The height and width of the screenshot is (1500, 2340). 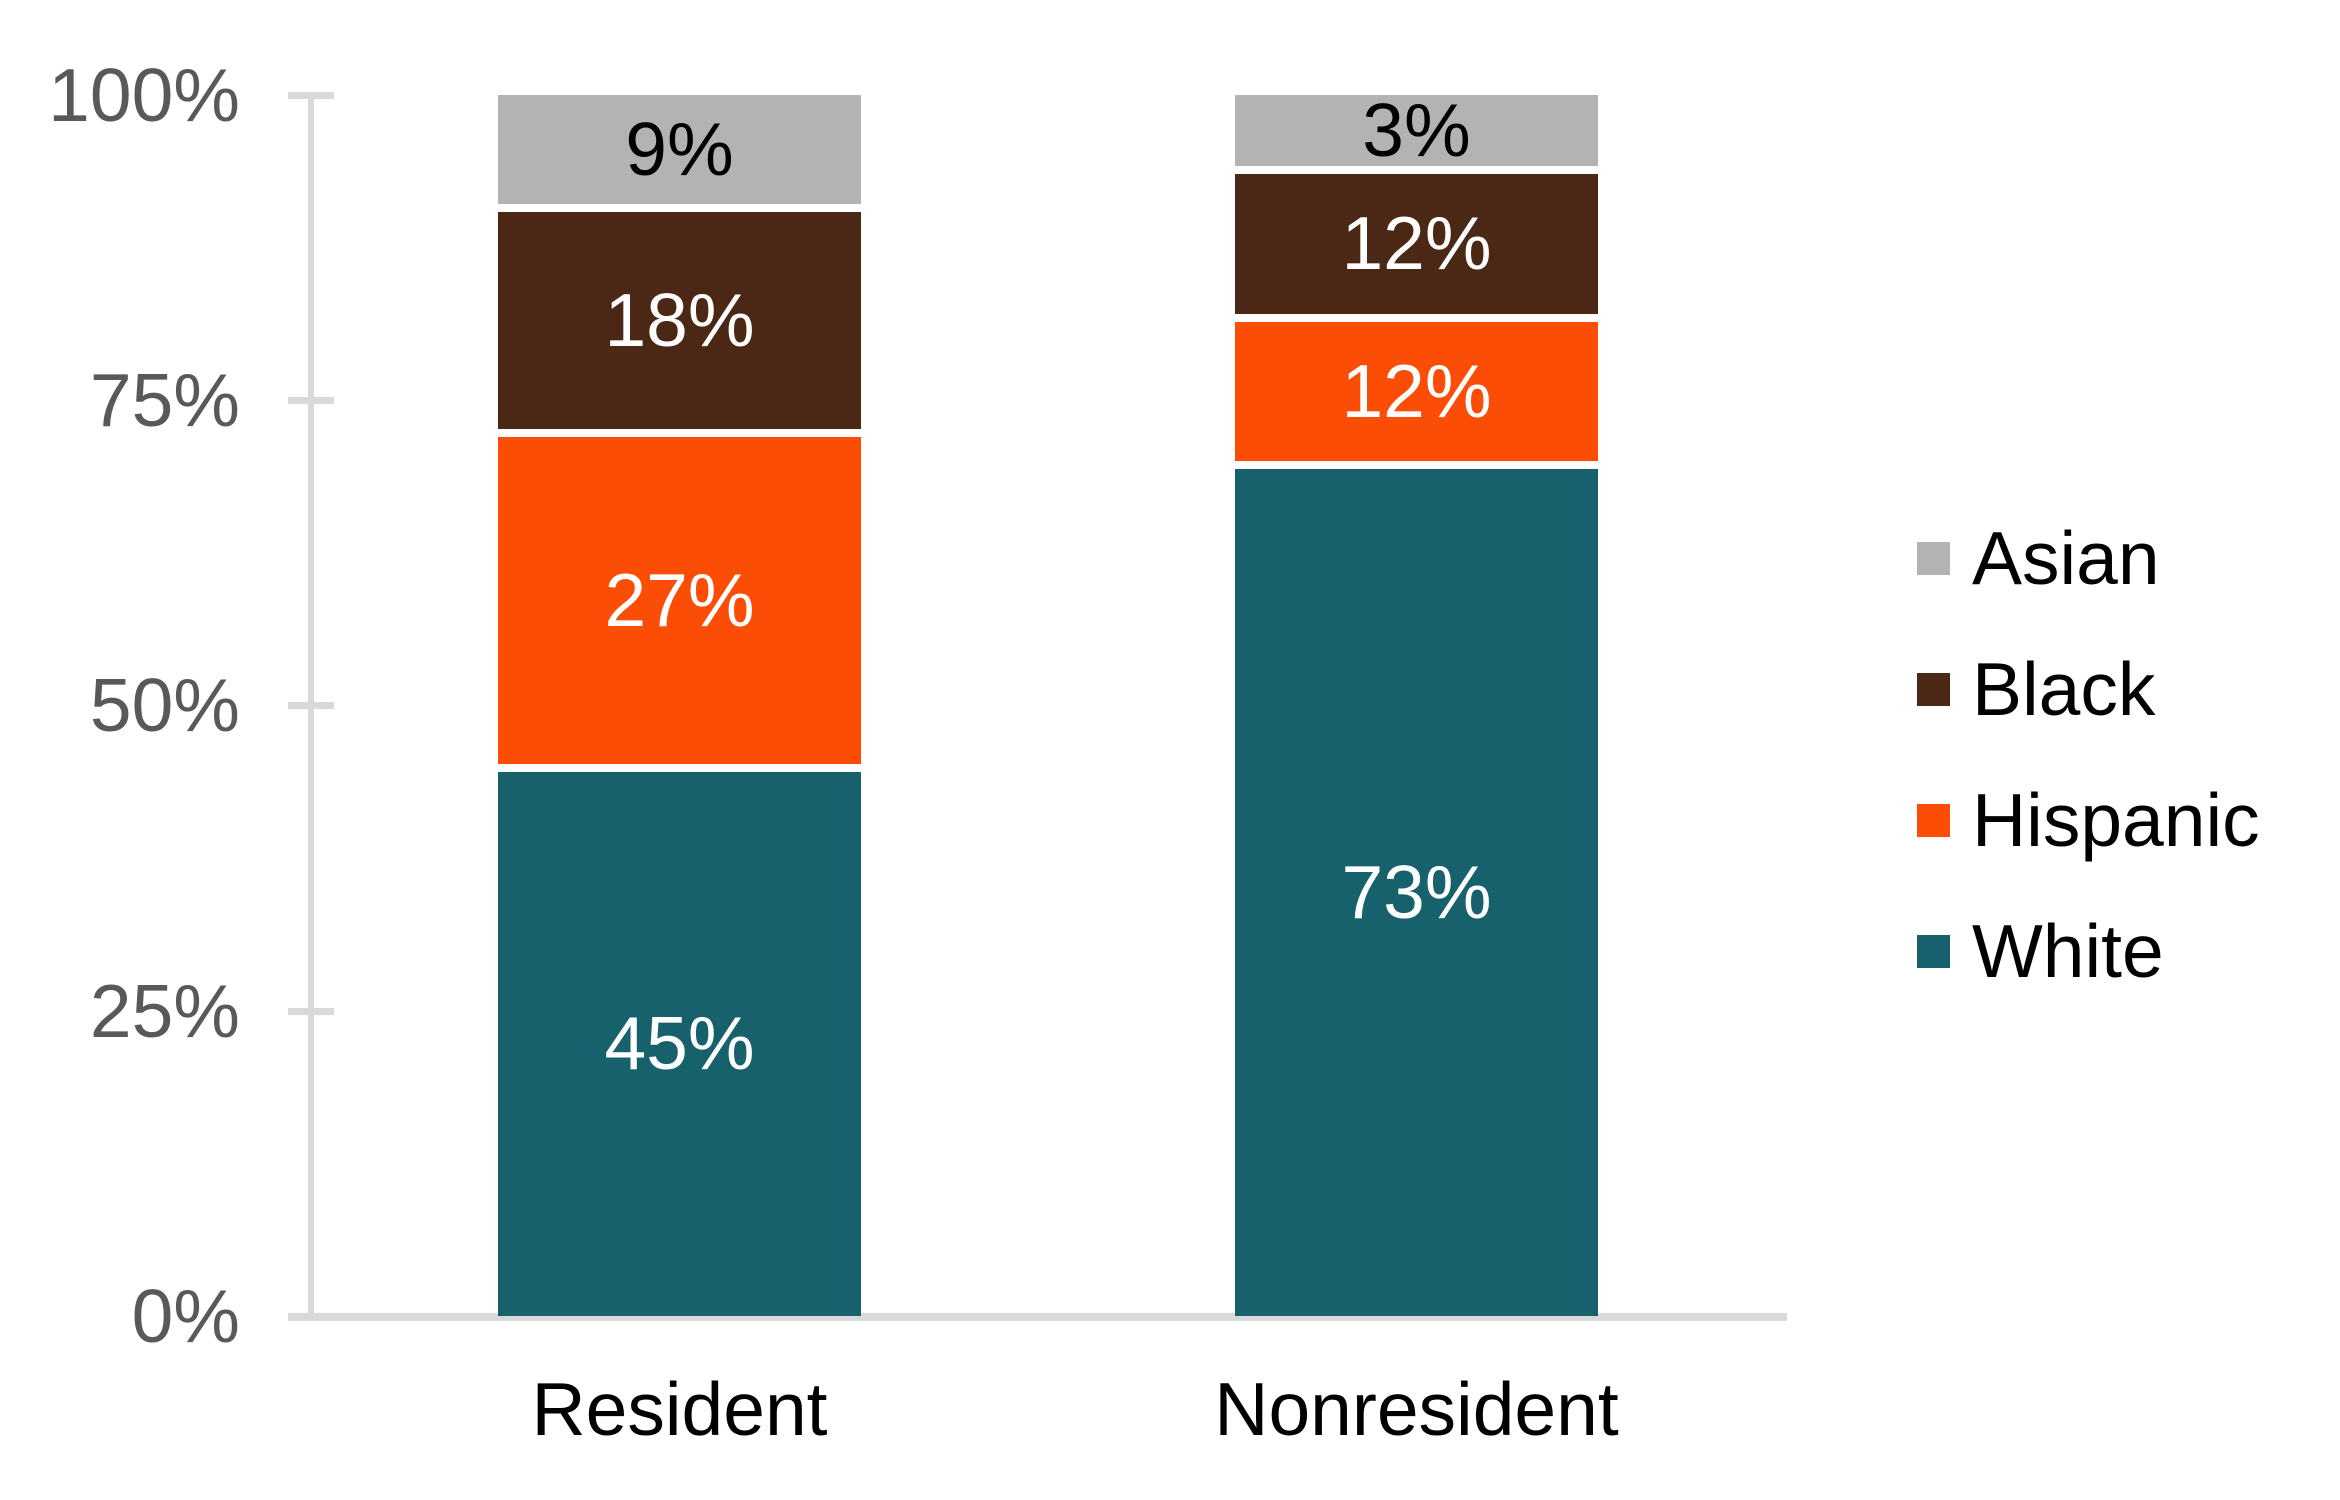 I want to click on bar-segment-label: 3%, so click(x=1416, y=130).